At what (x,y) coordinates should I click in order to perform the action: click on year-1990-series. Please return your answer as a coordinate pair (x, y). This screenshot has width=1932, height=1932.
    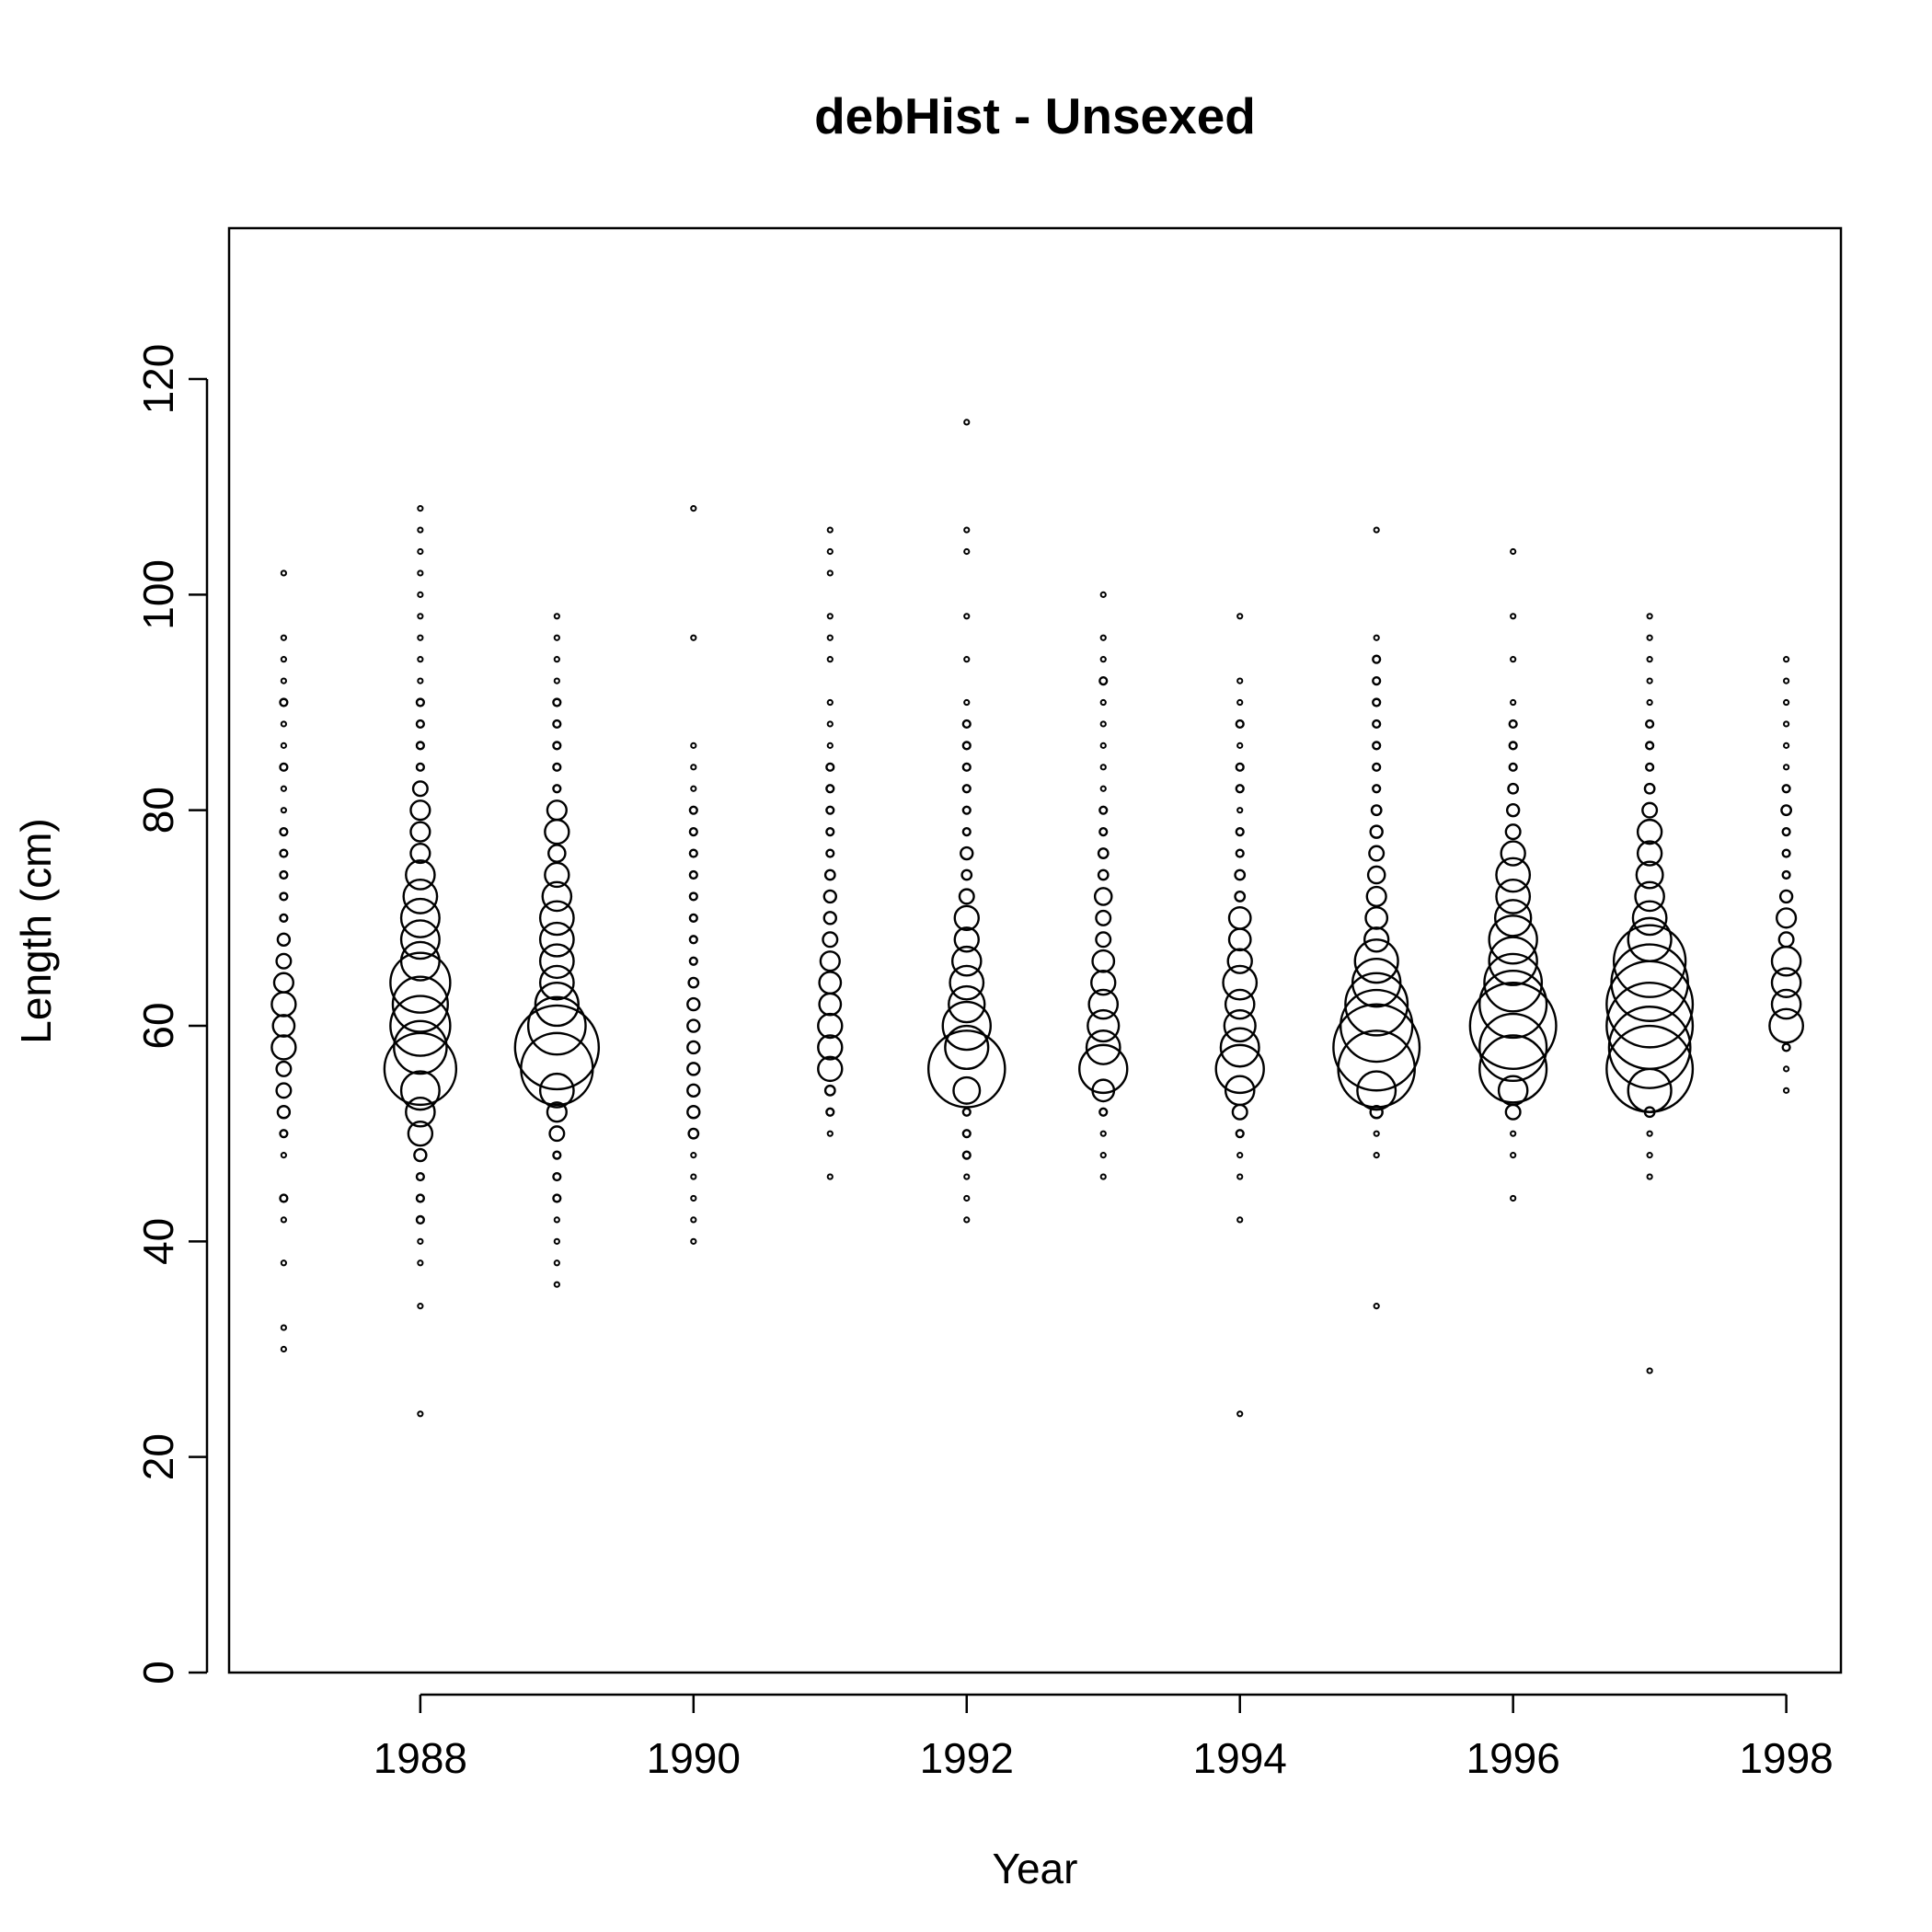
    Looking at the image, I should click on (693, 875).